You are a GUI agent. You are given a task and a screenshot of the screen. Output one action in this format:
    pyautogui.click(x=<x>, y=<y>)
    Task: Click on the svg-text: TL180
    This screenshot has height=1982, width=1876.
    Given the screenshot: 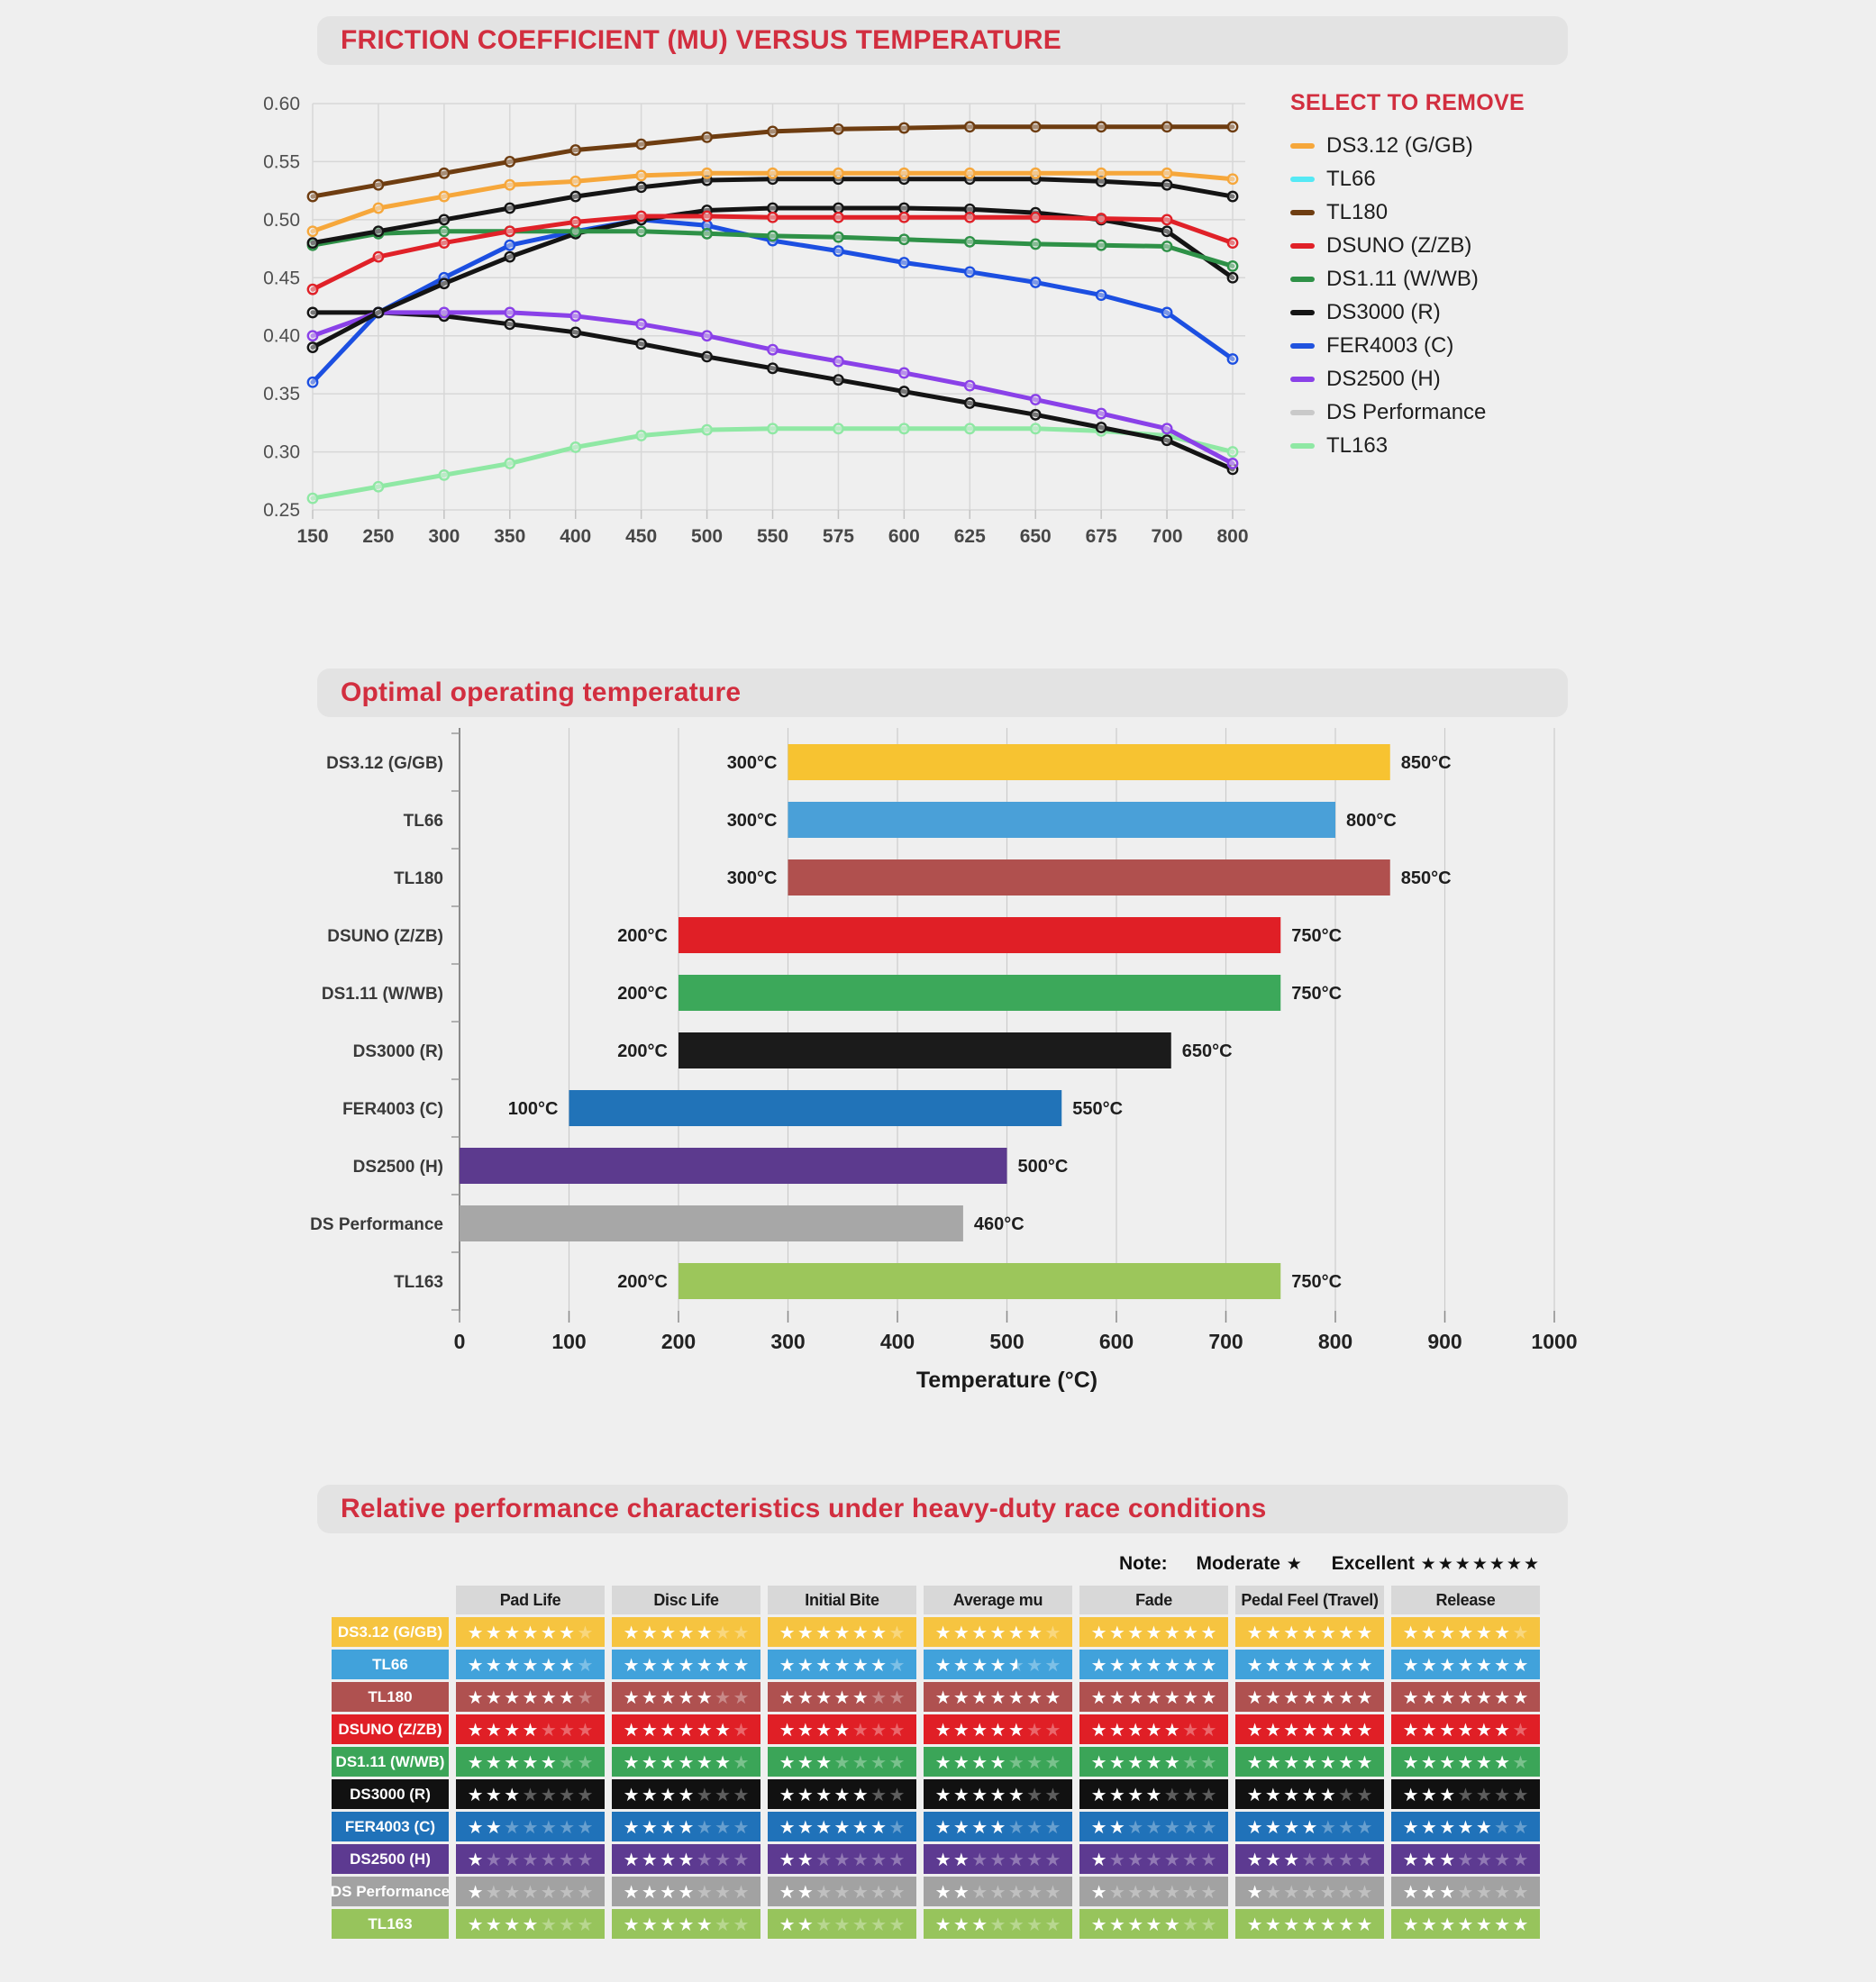 What is the action you would take?
    pyautogui.click(x=419, y=878)
    